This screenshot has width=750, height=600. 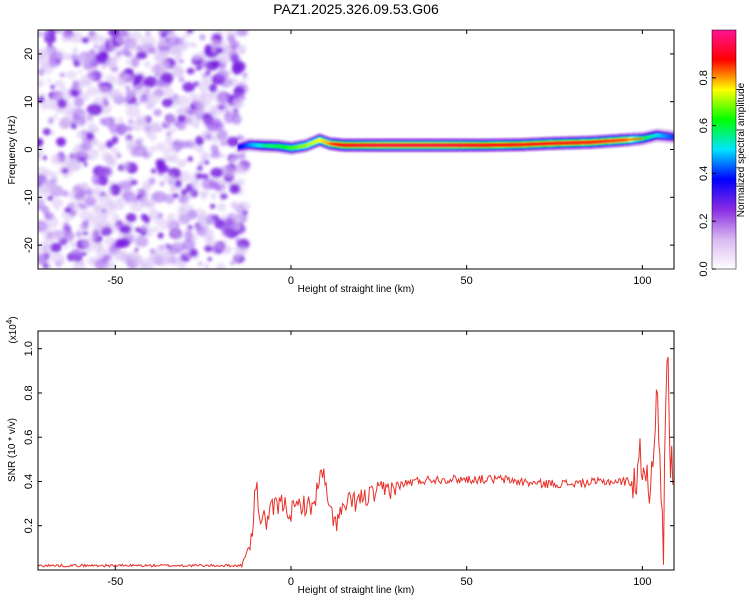 I want to click on spectrogram-noise-layer, so click(x=144, y=149).